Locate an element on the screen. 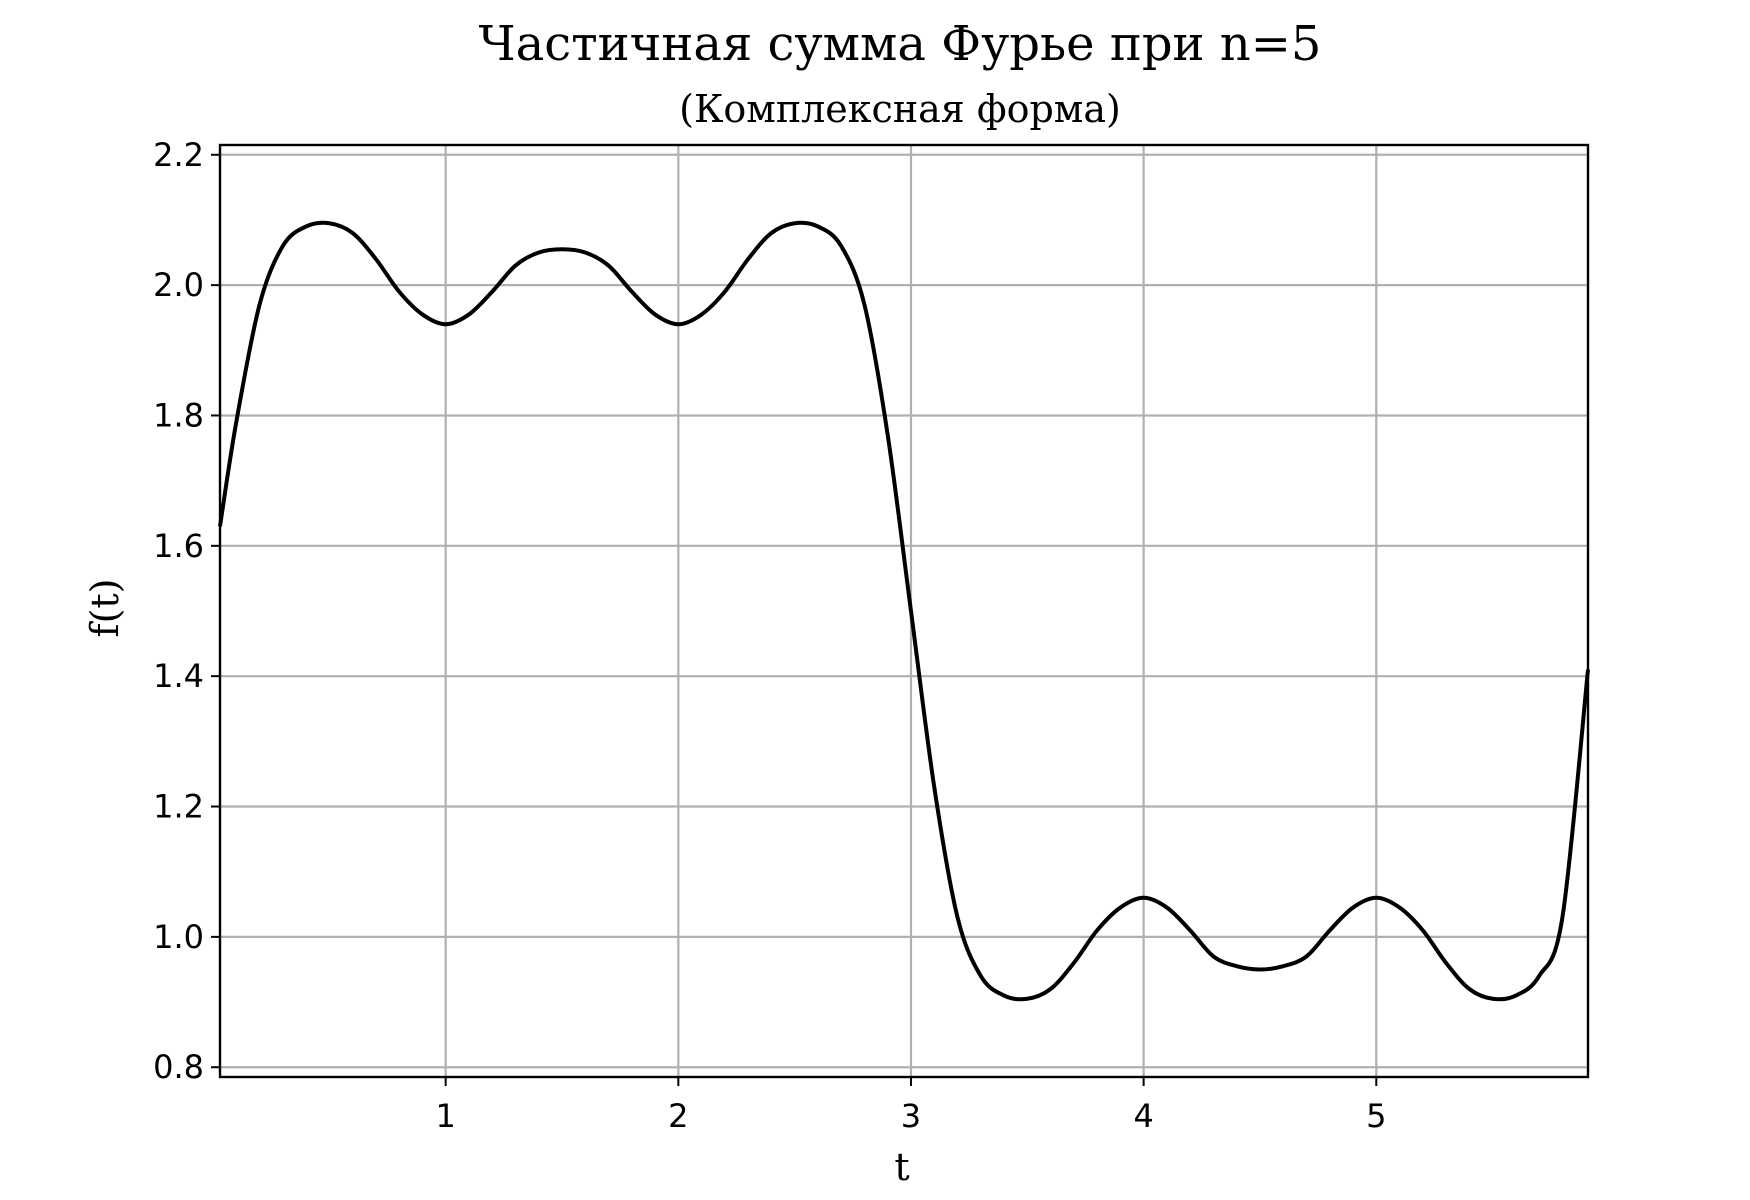  chart-title: Частичная сумма Фурье при n=5 is located at coordinates (900, 44).